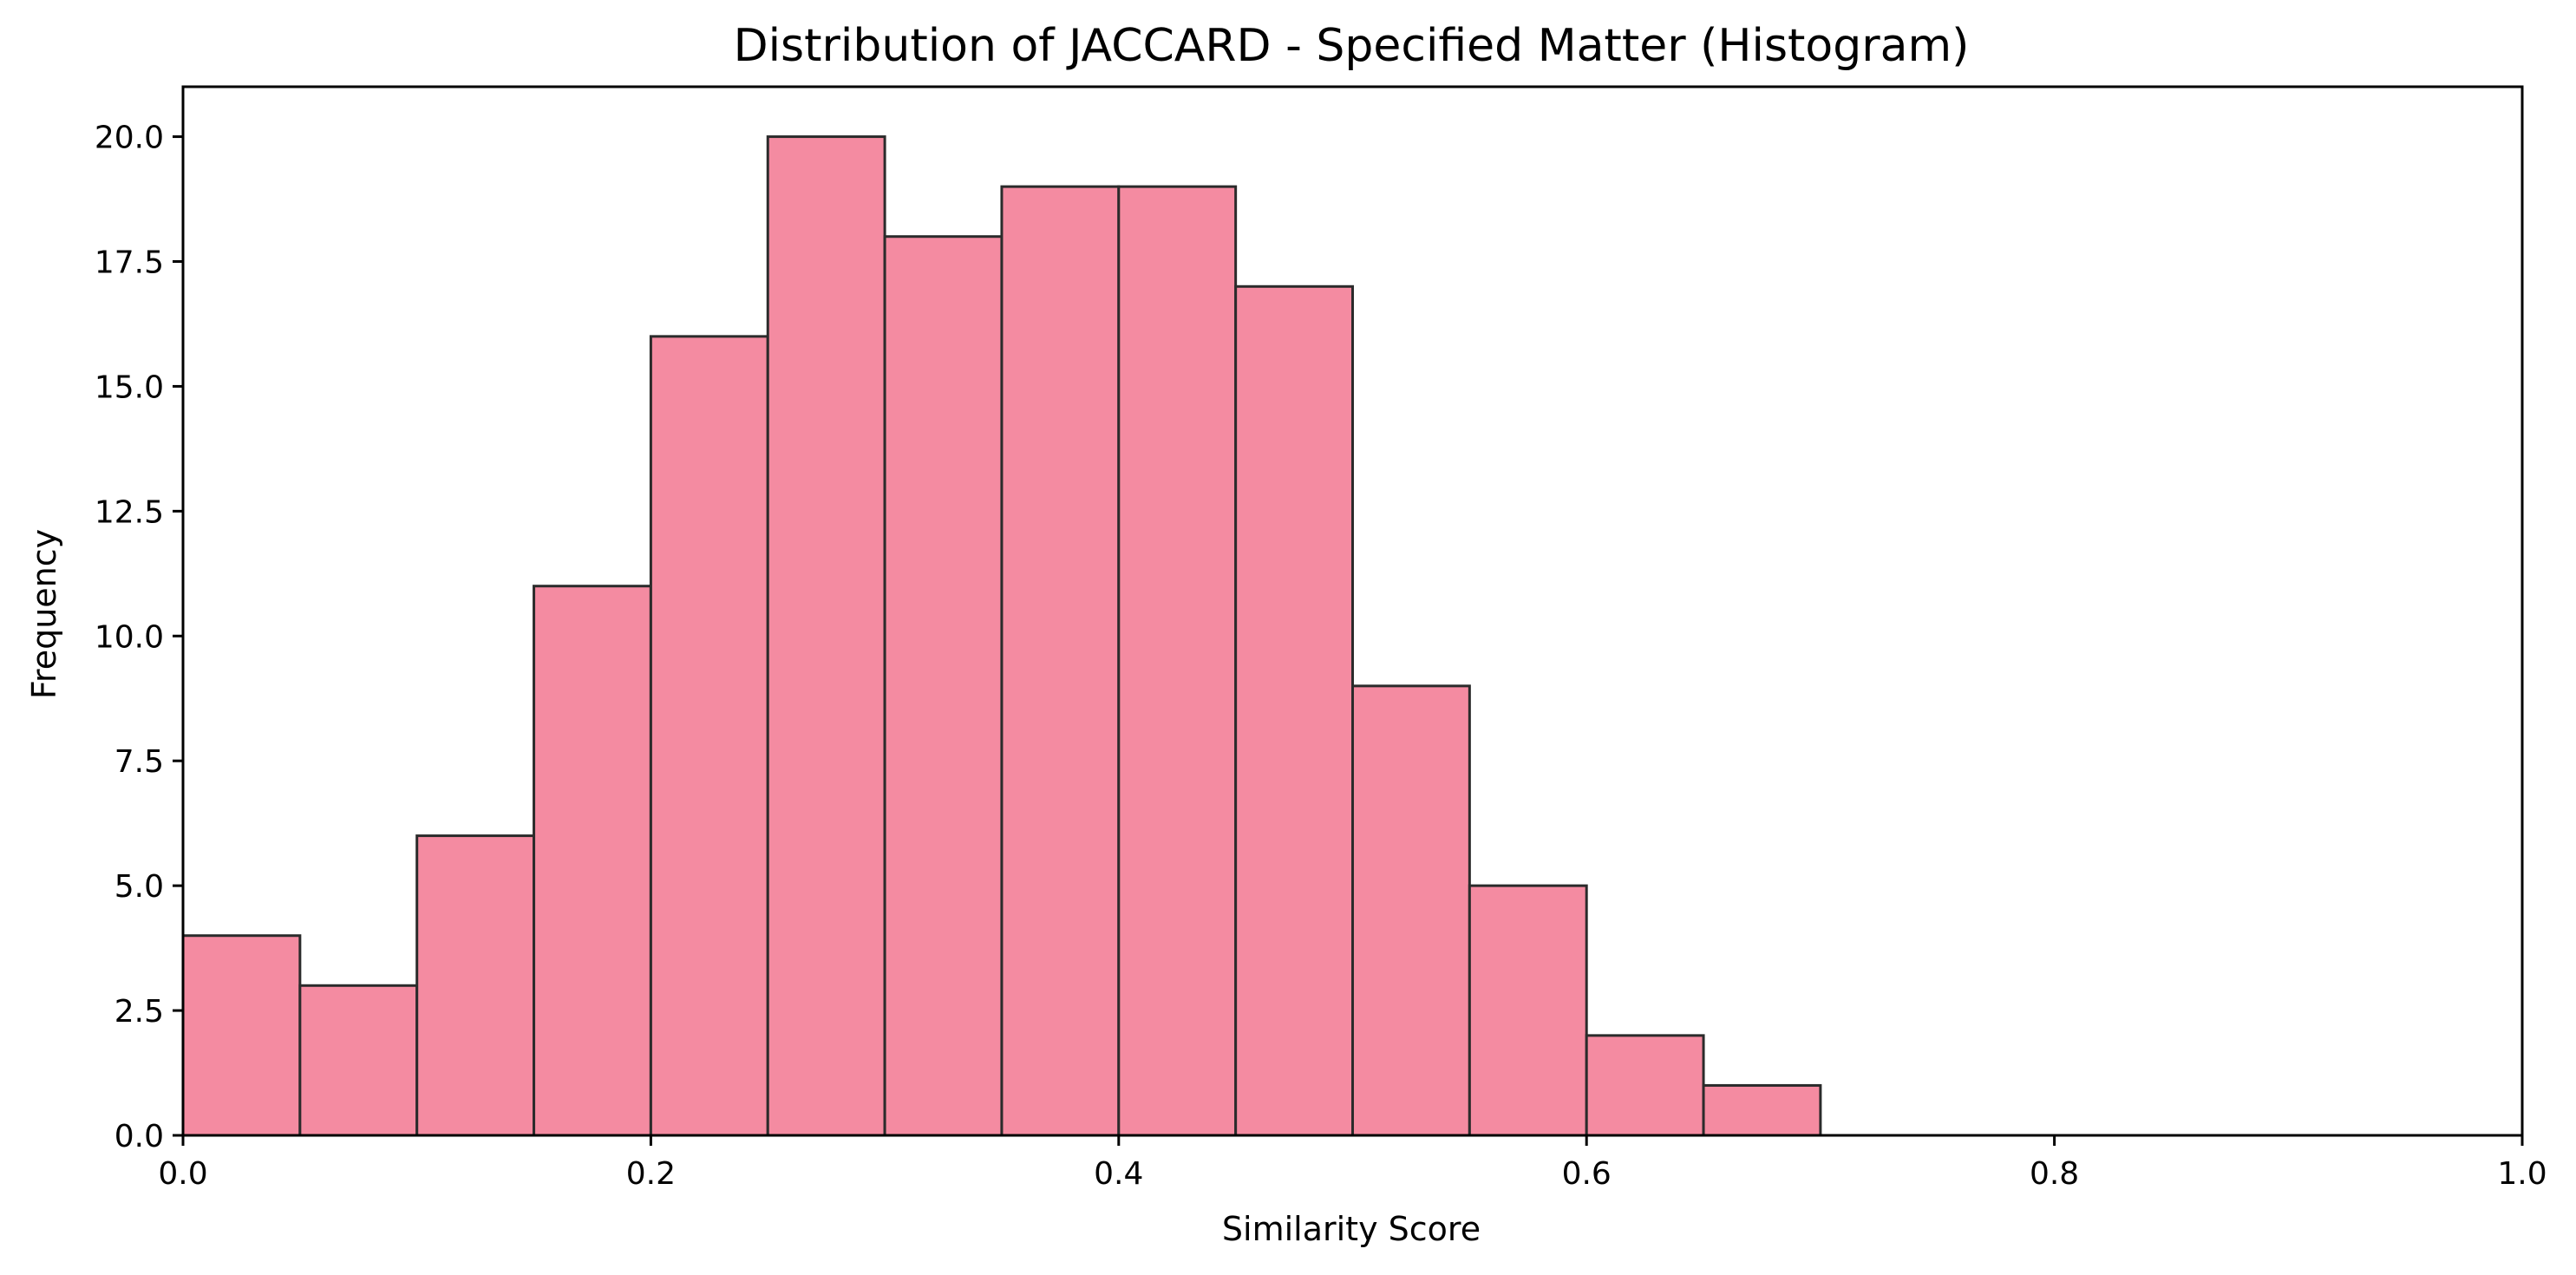  What do you see at coordinates (182, 1174) in the screenshot?
I see `x-tick-label: 0.0` at bounding box center [182, 1174].